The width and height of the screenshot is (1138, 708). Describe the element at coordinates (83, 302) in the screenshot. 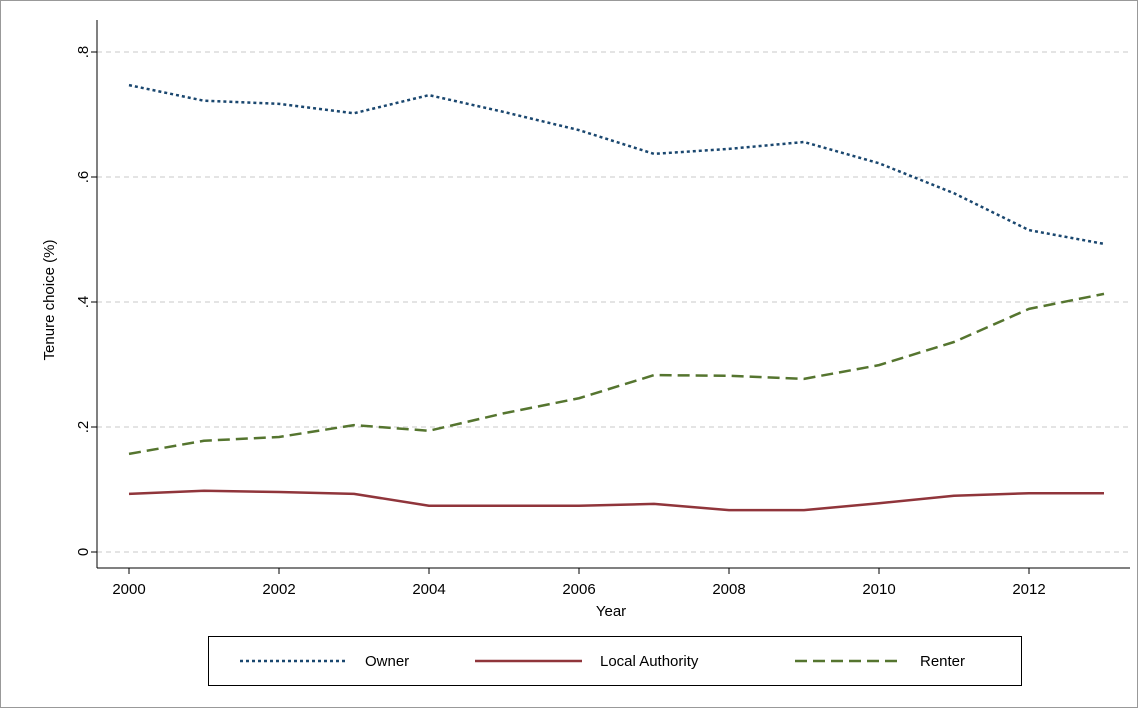

I see `y-tick-label: .4` at that location.